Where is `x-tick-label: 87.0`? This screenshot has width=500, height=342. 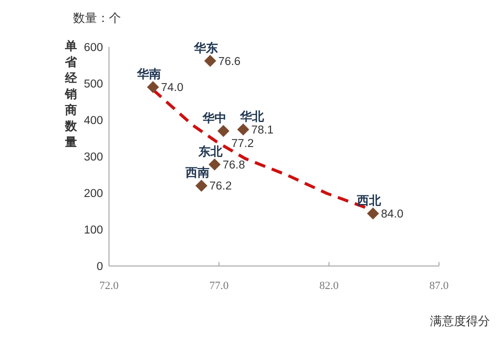 x-tick-label: 87.0 is located at coordinates (439, 286).